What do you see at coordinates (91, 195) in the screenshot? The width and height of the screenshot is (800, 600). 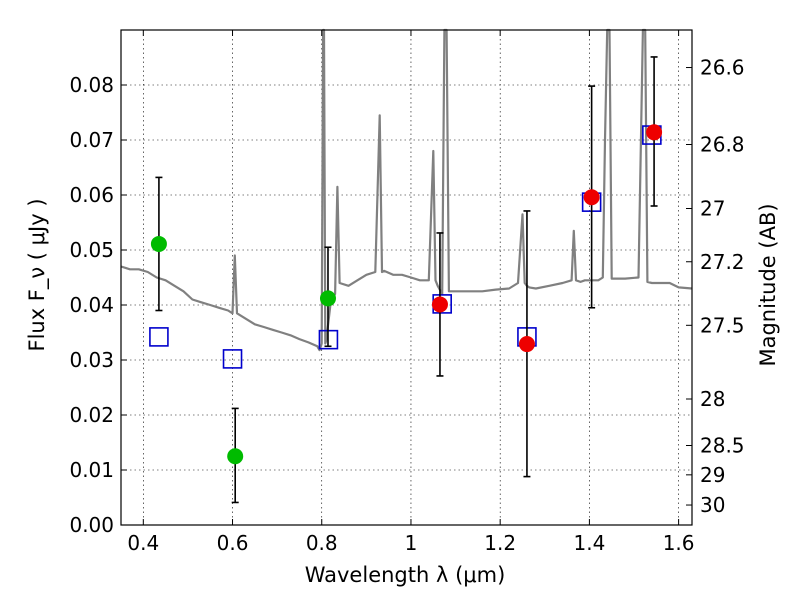 I see `y-tick-label: 0.06` at bounding box center [91, 195].